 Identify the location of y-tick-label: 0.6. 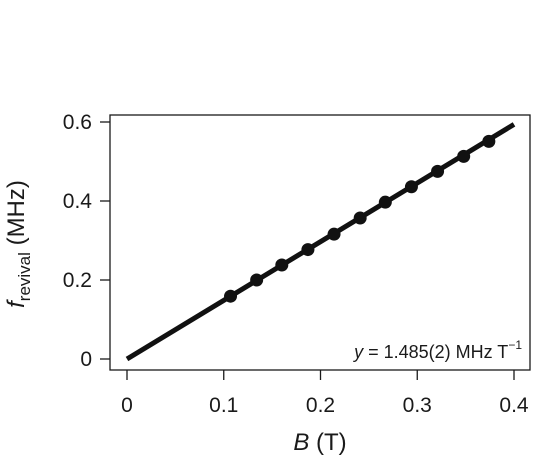
(77, 122).